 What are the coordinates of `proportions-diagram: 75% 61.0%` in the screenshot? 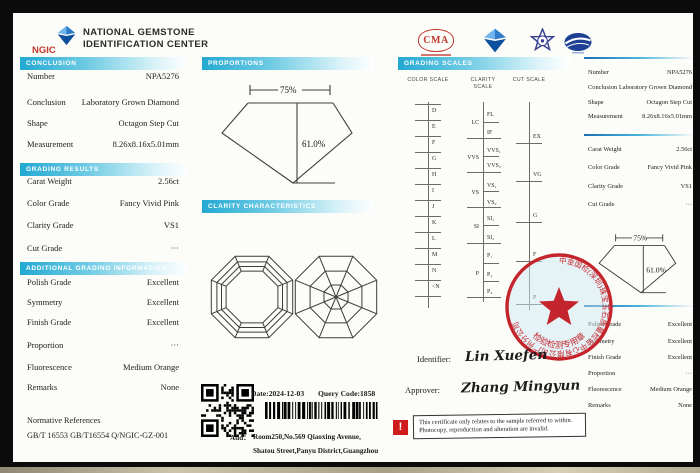 It's located at (287, 134).